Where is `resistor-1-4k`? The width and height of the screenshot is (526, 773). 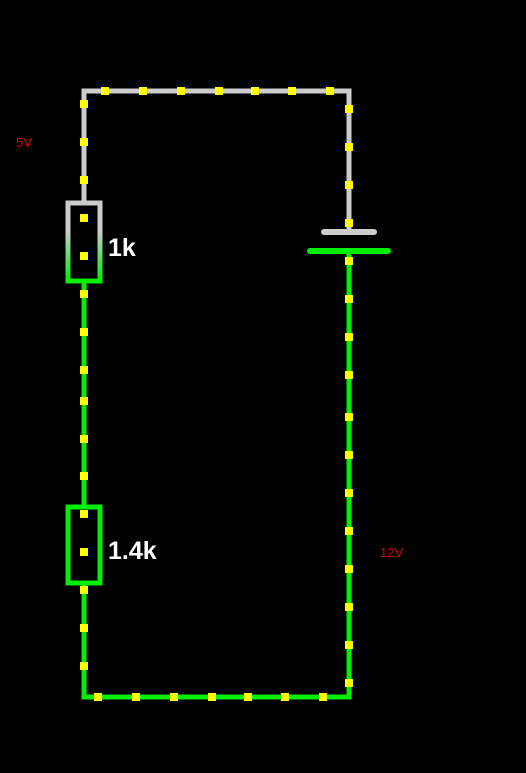
resistor-1-4k is located at coordinates (84, 545).